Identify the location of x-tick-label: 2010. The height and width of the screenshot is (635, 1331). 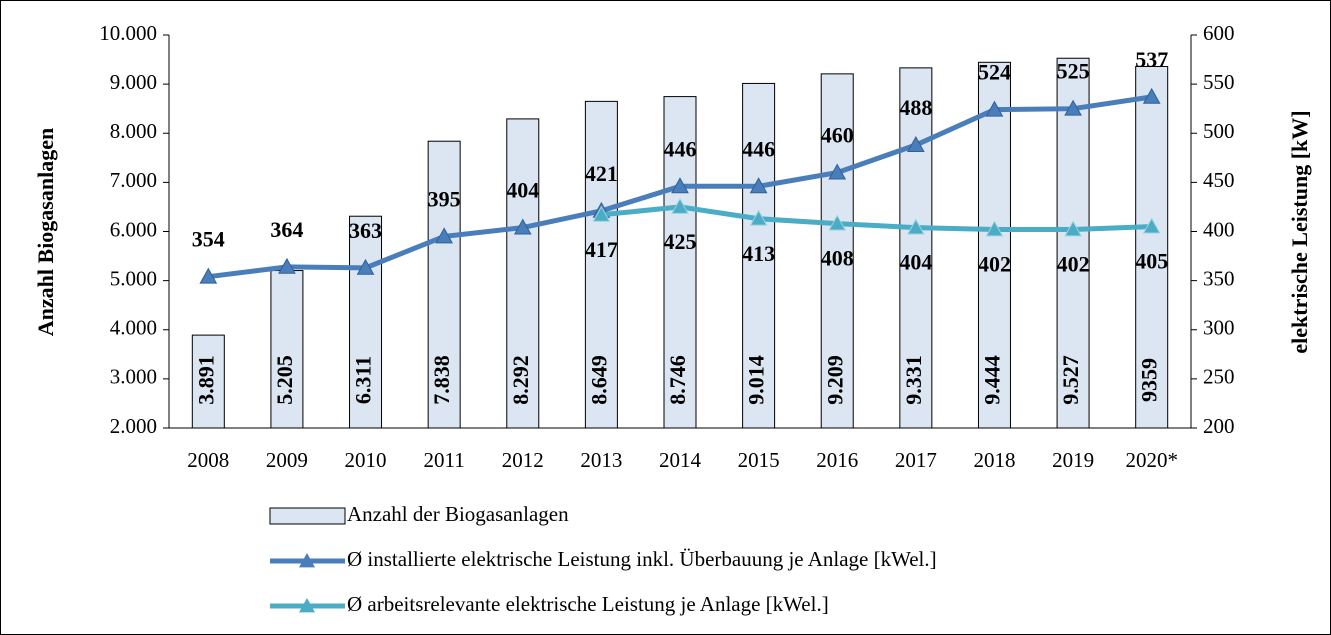
(366, 460).